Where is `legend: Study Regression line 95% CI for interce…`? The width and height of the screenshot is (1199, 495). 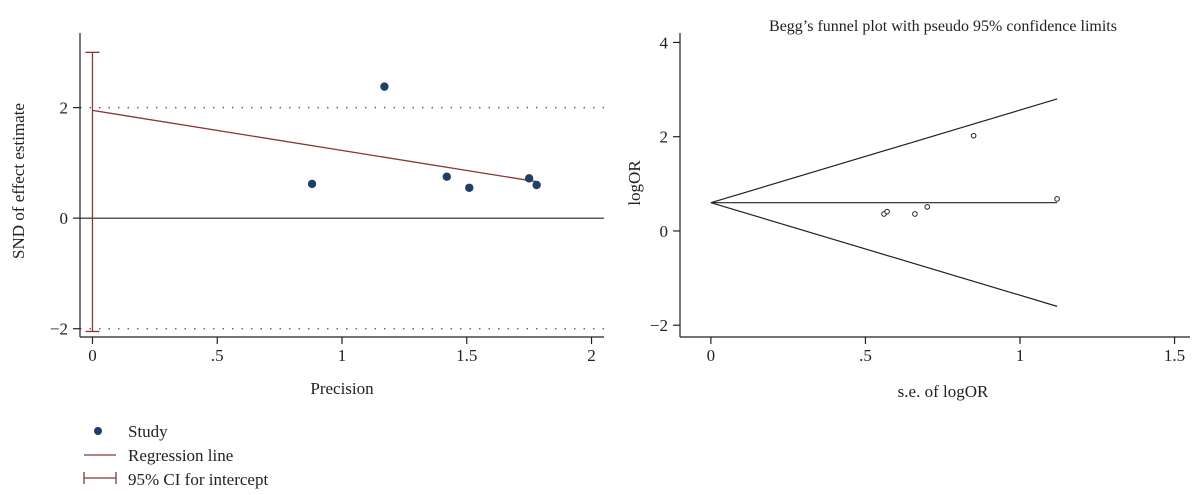 legend: Study Regression line 95% CI for interce… is located at coordinates (175, 455).